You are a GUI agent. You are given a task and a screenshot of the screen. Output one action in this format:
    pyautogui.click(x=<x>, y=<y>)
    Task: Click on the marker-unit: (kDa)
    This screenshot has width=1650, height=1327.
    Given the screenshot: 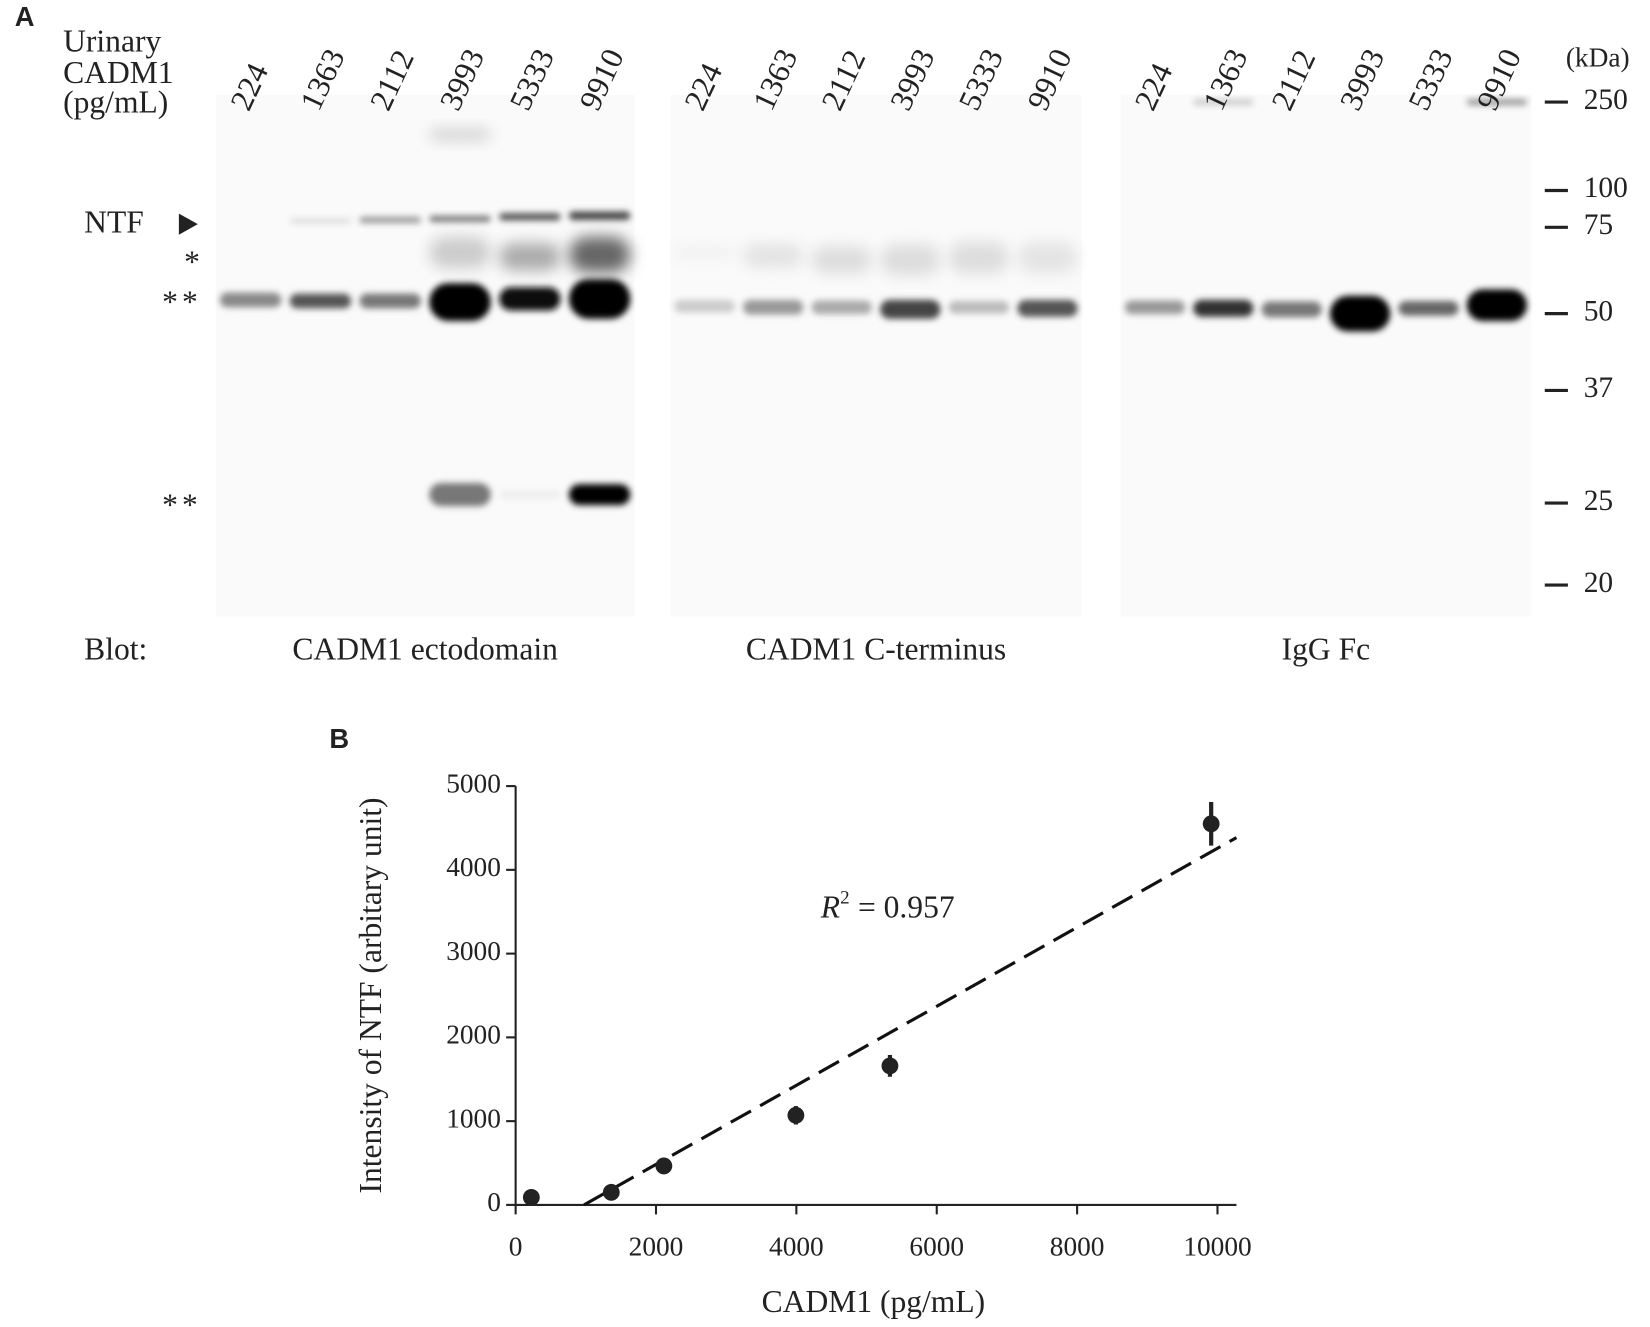 What is the action you would take?
    pyautogui.click(x=1598, y=57)
    